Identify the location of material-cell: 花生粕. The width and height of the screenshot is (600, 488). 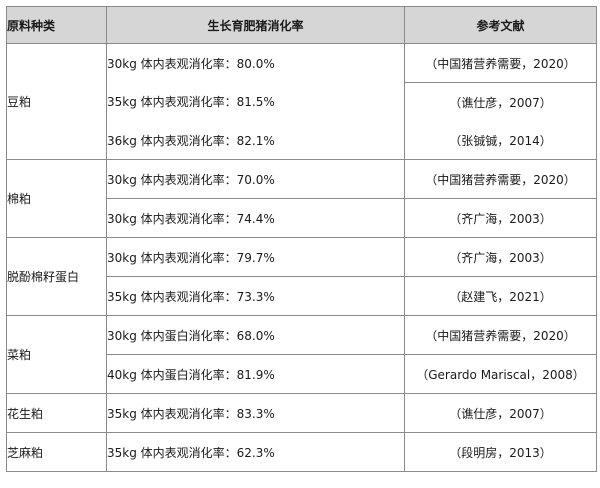
(56, 413).